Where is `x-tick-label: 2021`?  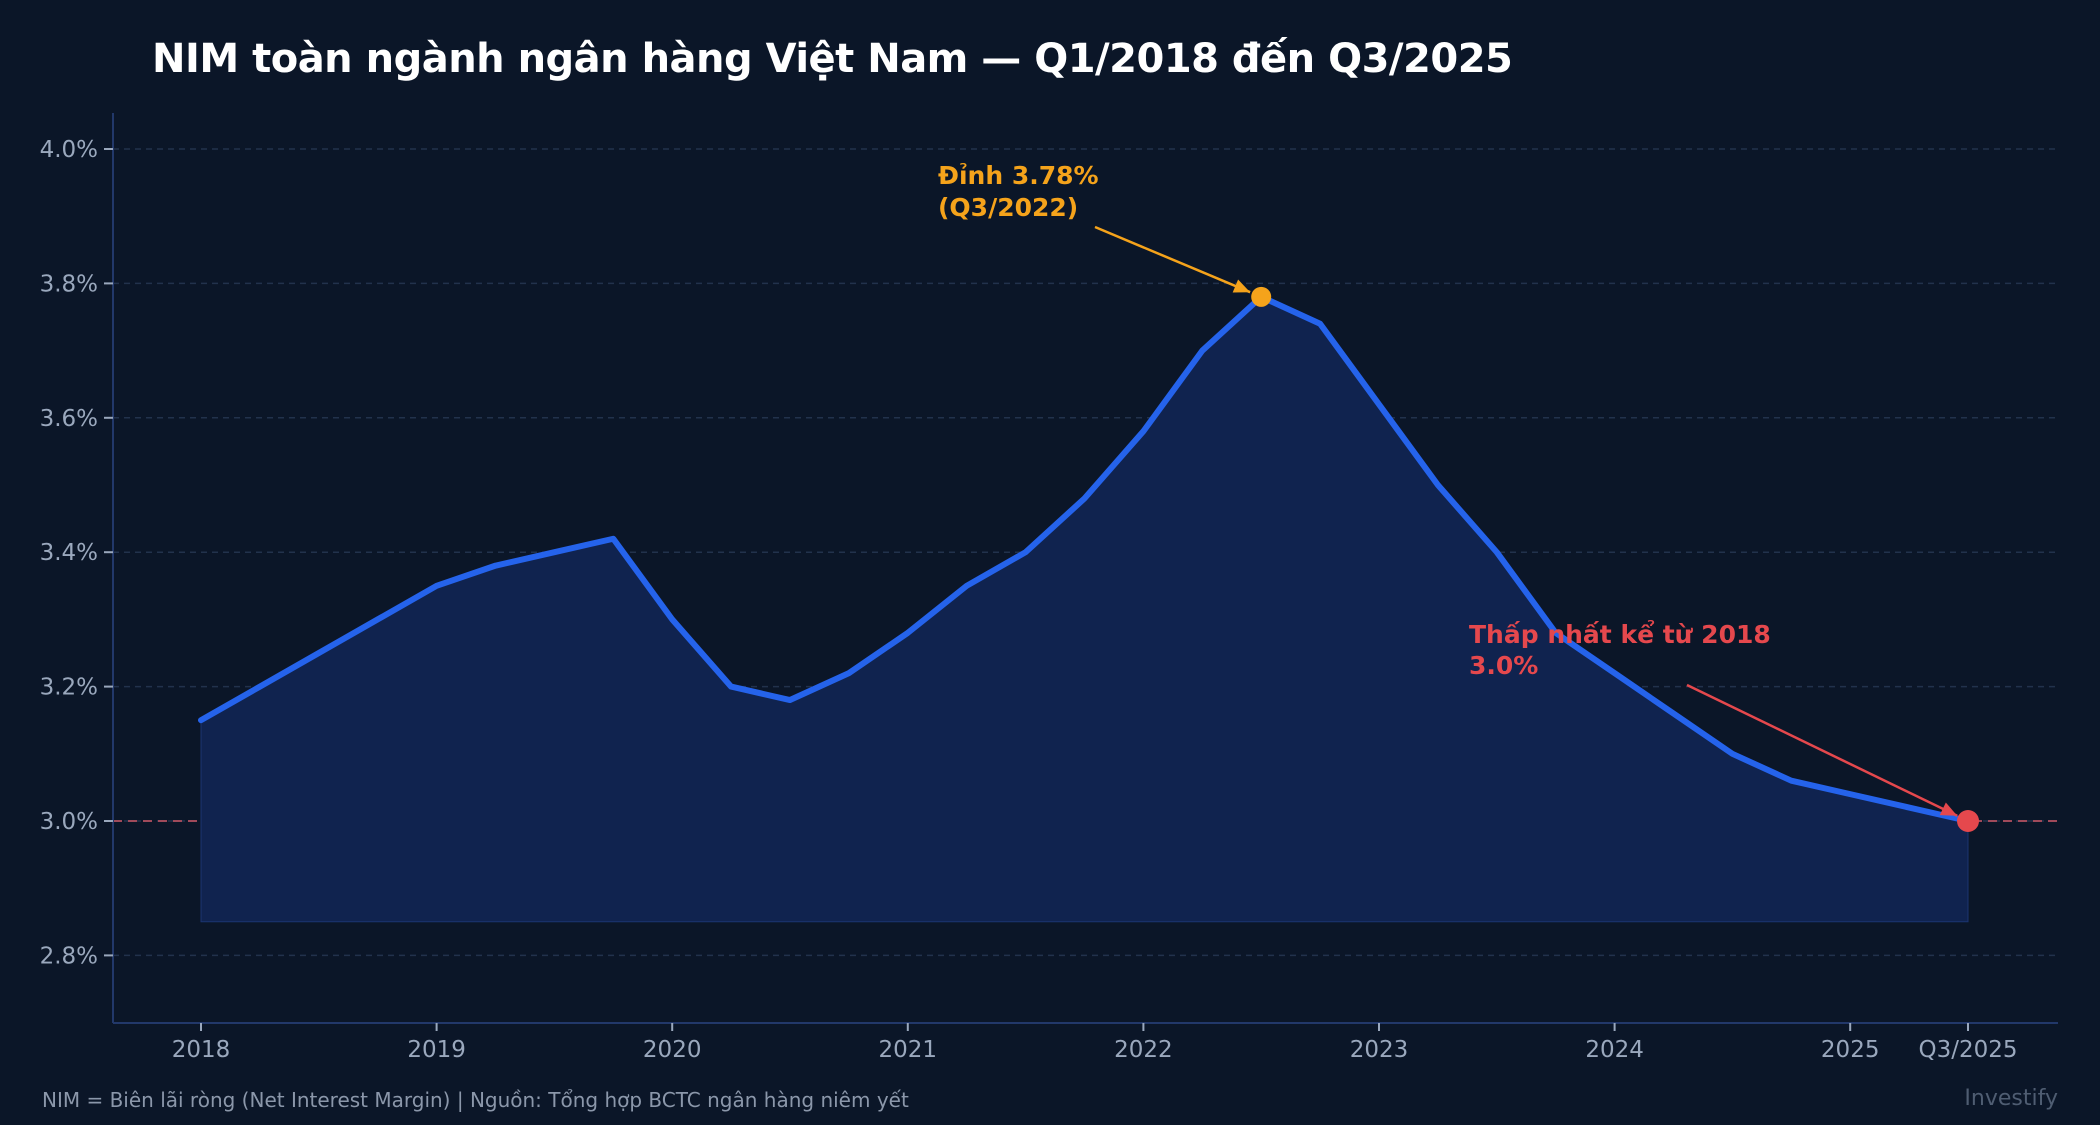 x-tick-label: 2021 is located at coordinates (908, 1050).